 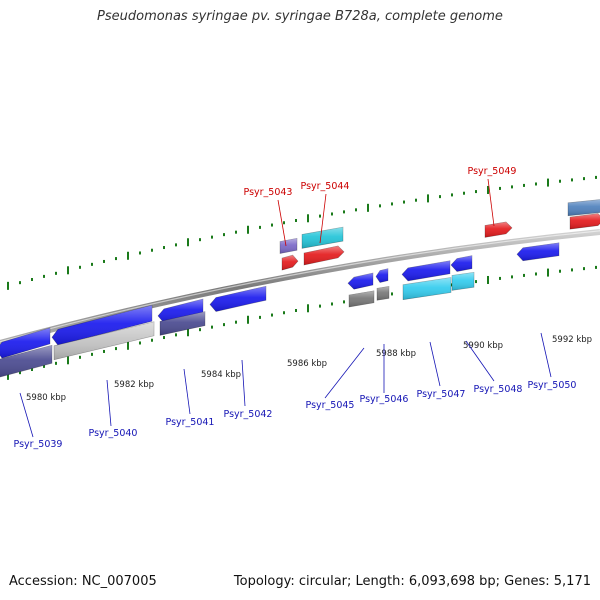 What do you see at coordinates (382, 275) in the screenshot?
I see `gene-psyr-5046-shading` at bounding box center [382, 275].